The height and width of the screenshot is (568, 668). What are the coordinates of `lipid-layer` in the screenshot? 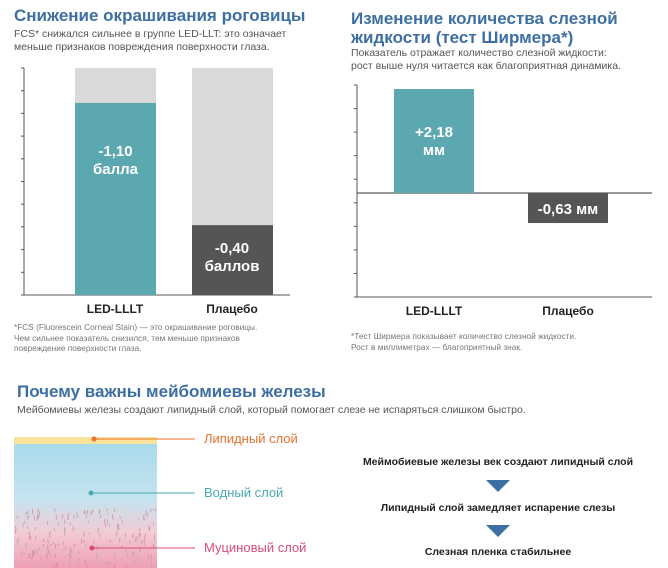 It's located at (85, 440).